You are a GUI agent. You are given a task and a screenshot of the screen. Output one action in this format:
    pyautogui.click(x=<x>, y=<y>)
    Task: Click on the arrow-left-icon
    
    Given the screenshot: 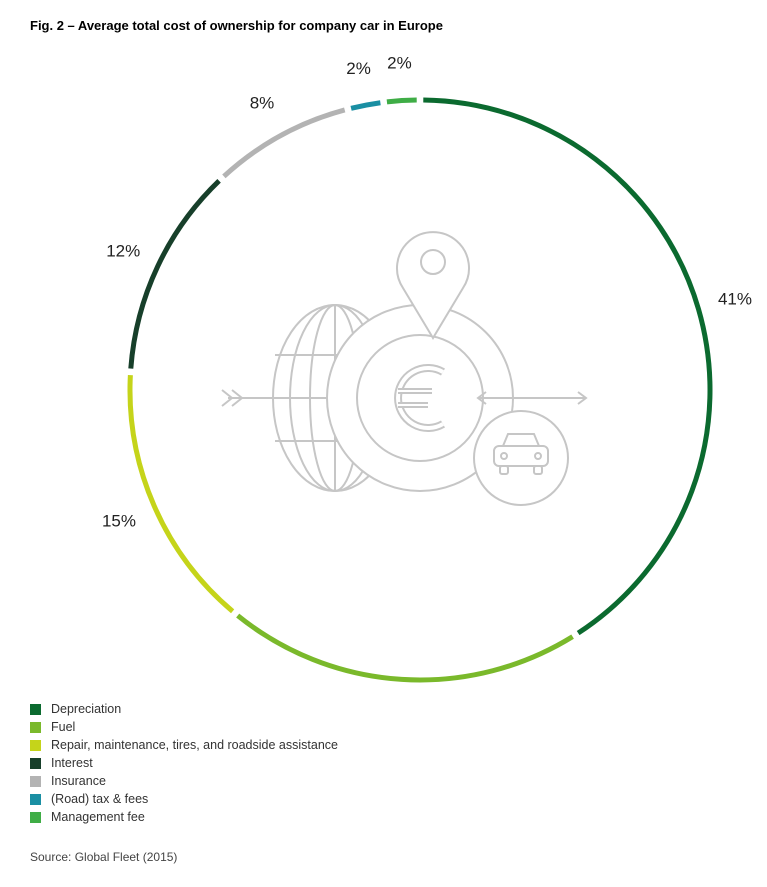 What is the action you would take?
    pyautogui.click(x=248, y=398)
    